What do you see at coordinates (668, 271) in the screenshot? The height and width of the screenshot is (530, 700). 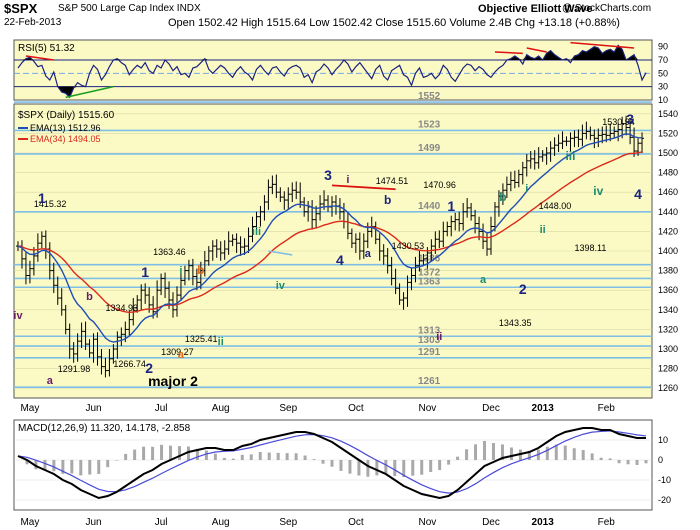 I see `price-tick-label: 1380` at bounding box center [668, 271].